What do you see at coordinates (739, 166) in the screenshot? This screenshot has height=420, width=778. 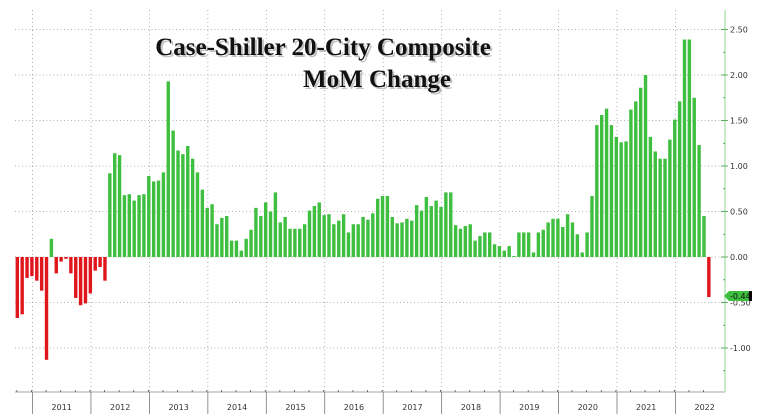 I see `y-tick-label: 1.00` at bounding box center [739, 166].